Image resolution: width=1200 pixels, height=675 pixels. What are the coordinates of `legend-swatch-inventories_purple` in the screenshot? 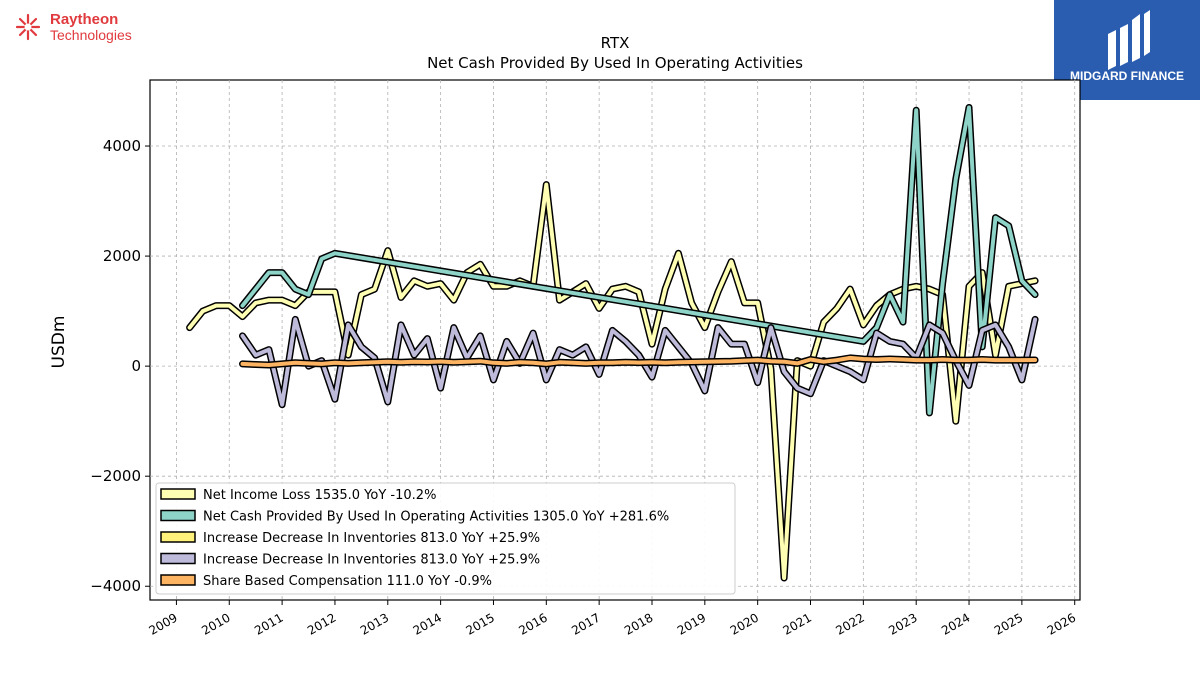 It's located at (178, 558).